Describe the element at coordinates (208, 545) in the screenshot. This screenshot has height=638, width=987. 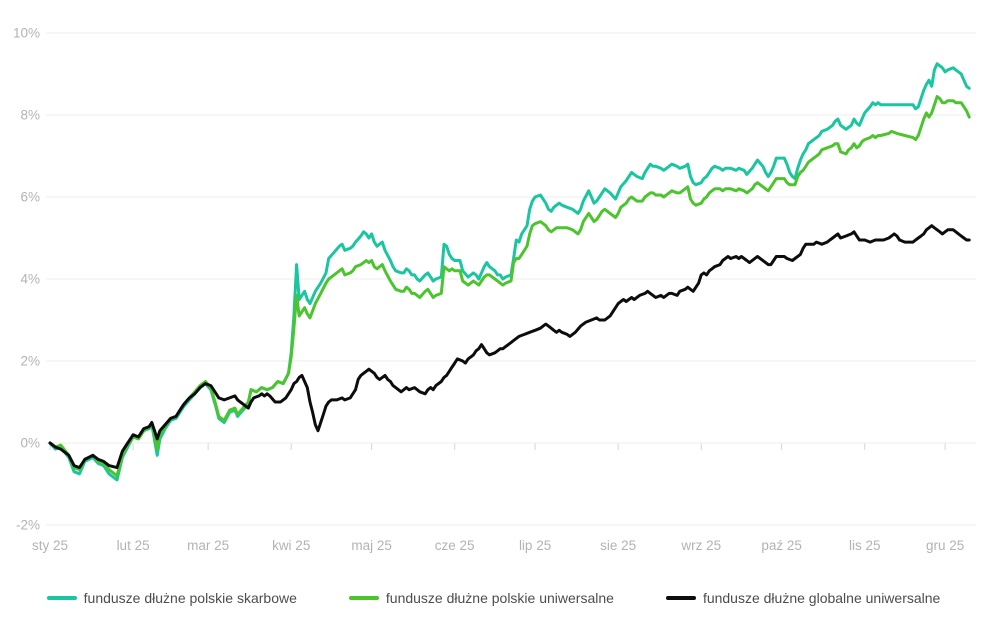
I see `x-axis-label: mar 25` at that location.